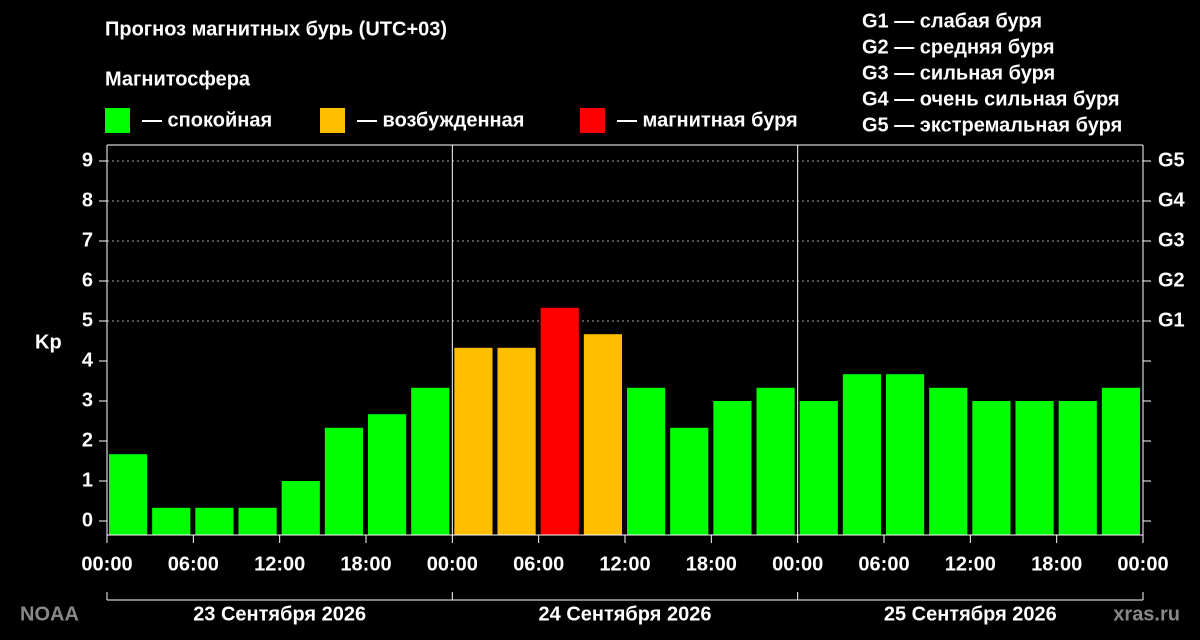 The width and height of the screenshot is (1200, 640). Describe the element at coordinates (88, 360) in the screenshot. I see `y-tick-label: 4` at that location.